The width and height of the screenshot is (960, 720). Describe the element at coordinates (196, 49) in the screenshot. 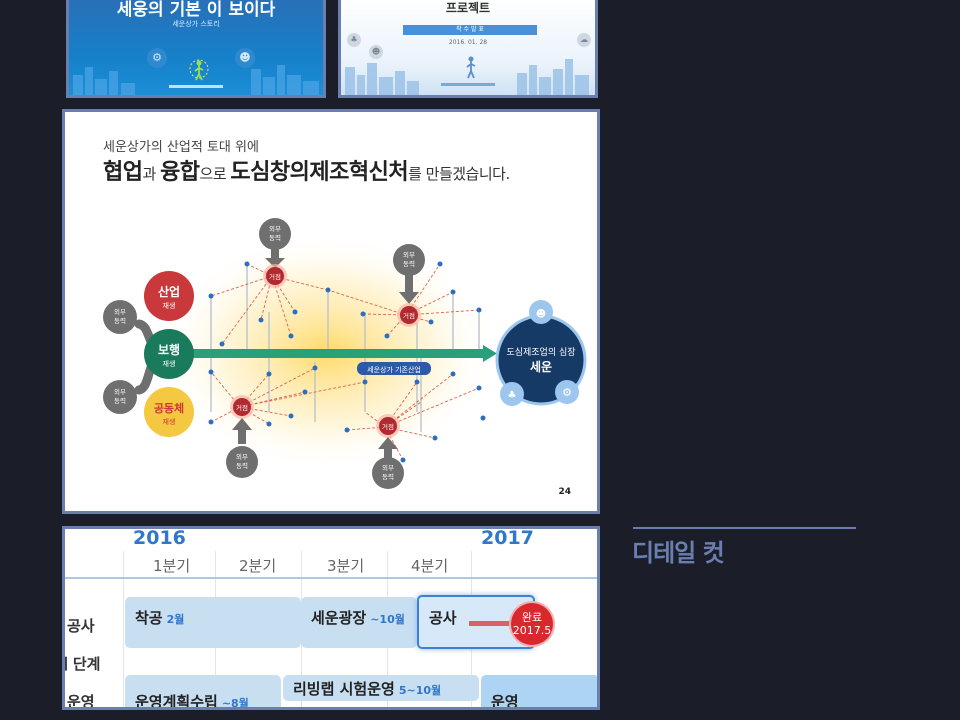

I see `slide-thumbnail-title: 세웅의 기본 이 보이다 세운상가 스토리 ⚙ ☻` at that location.